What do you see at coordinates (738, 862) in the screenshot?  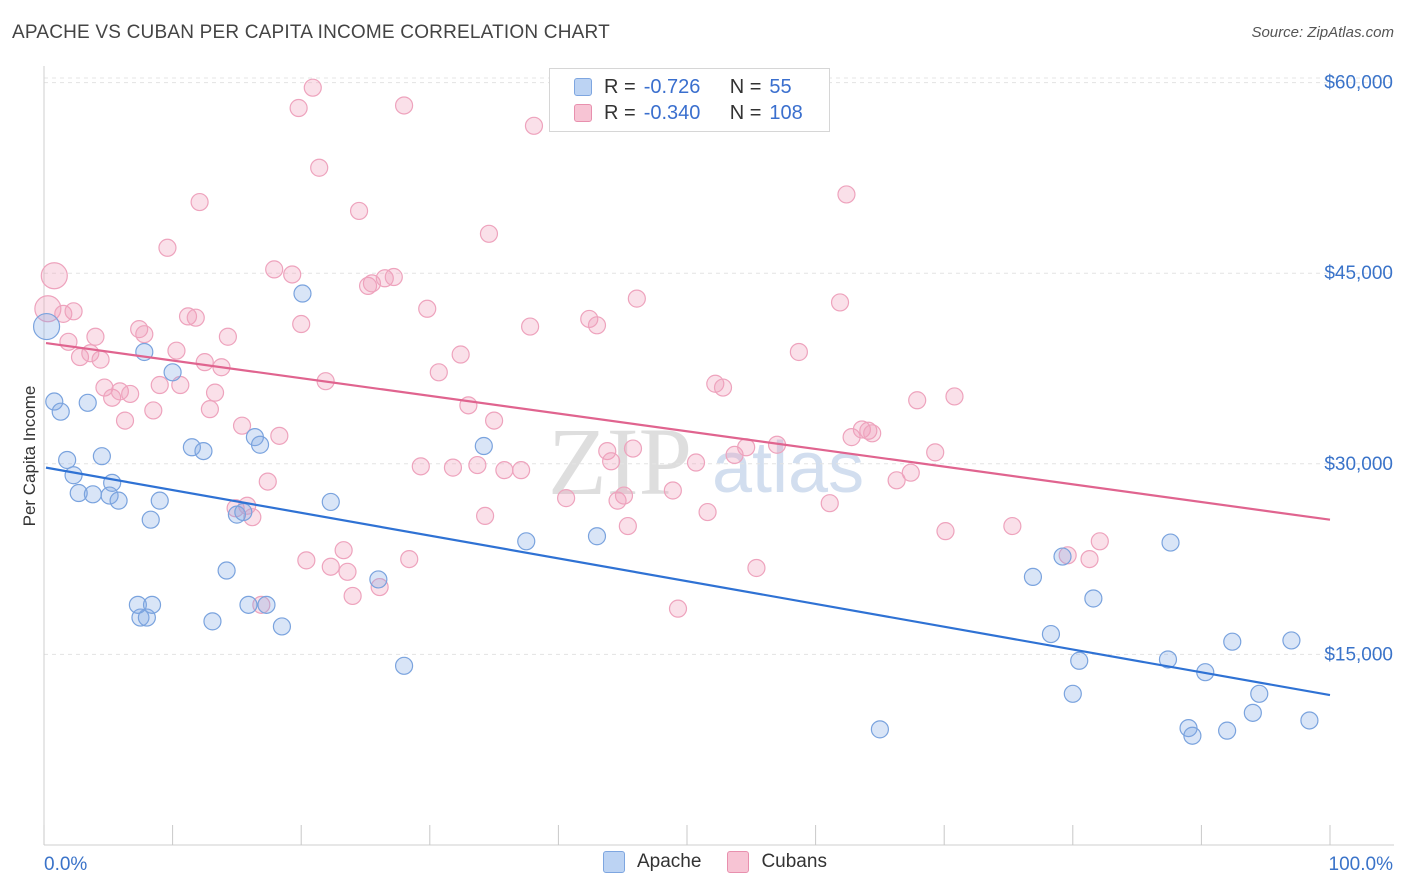 I see `cubans-legend-swatch` at bounding box center [738, 862].